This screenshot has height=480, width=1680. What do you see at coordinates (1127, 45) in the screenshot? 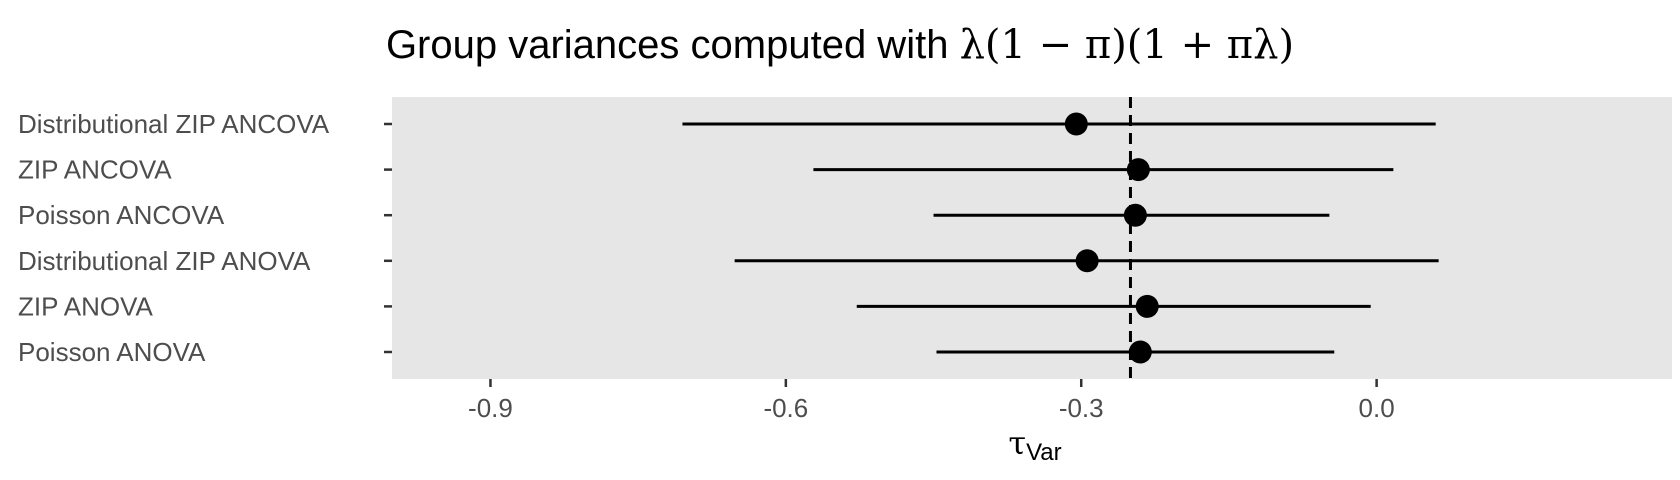
I see `chart-title-formula: λ(1 − π)(1 + πλ)` at bounding box center [1127, 45].